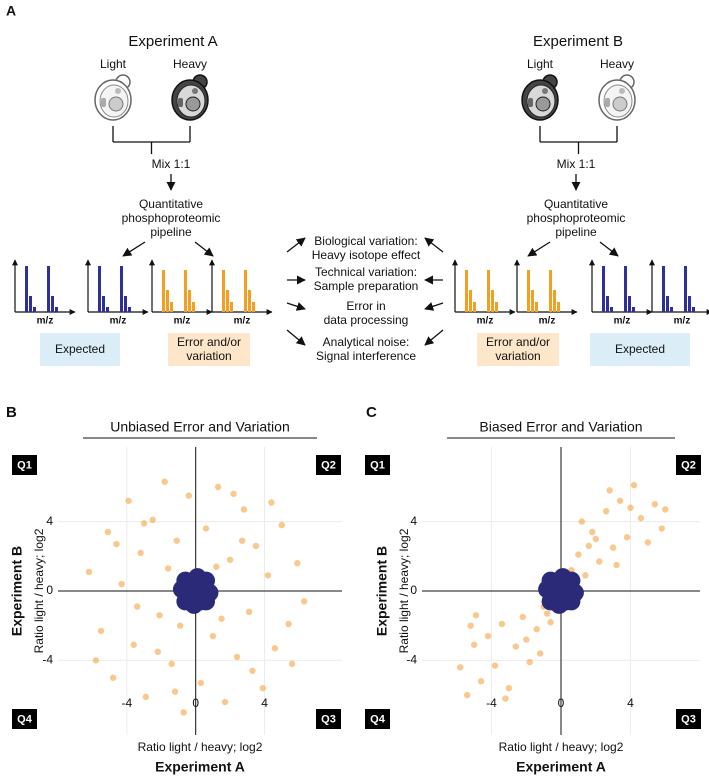  I want to click on experiment-title: Experiment B, so click(578, 41).